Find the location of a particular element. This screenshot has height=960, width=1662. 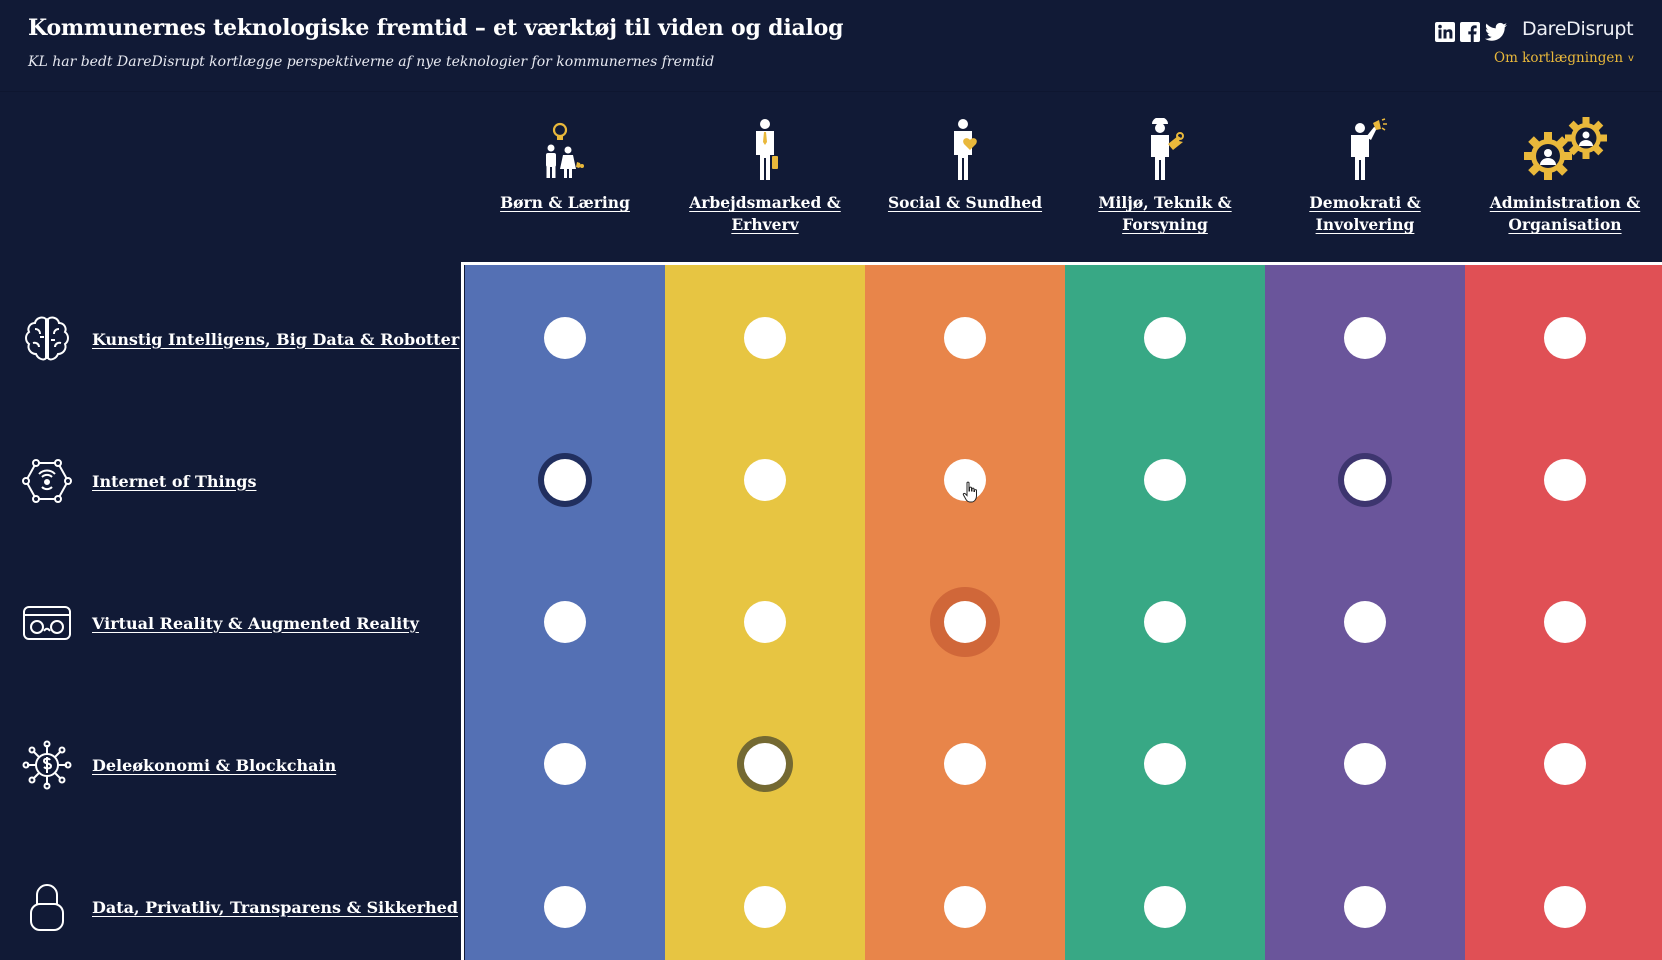

person-heart-icon is located at coordinates (965, 146).